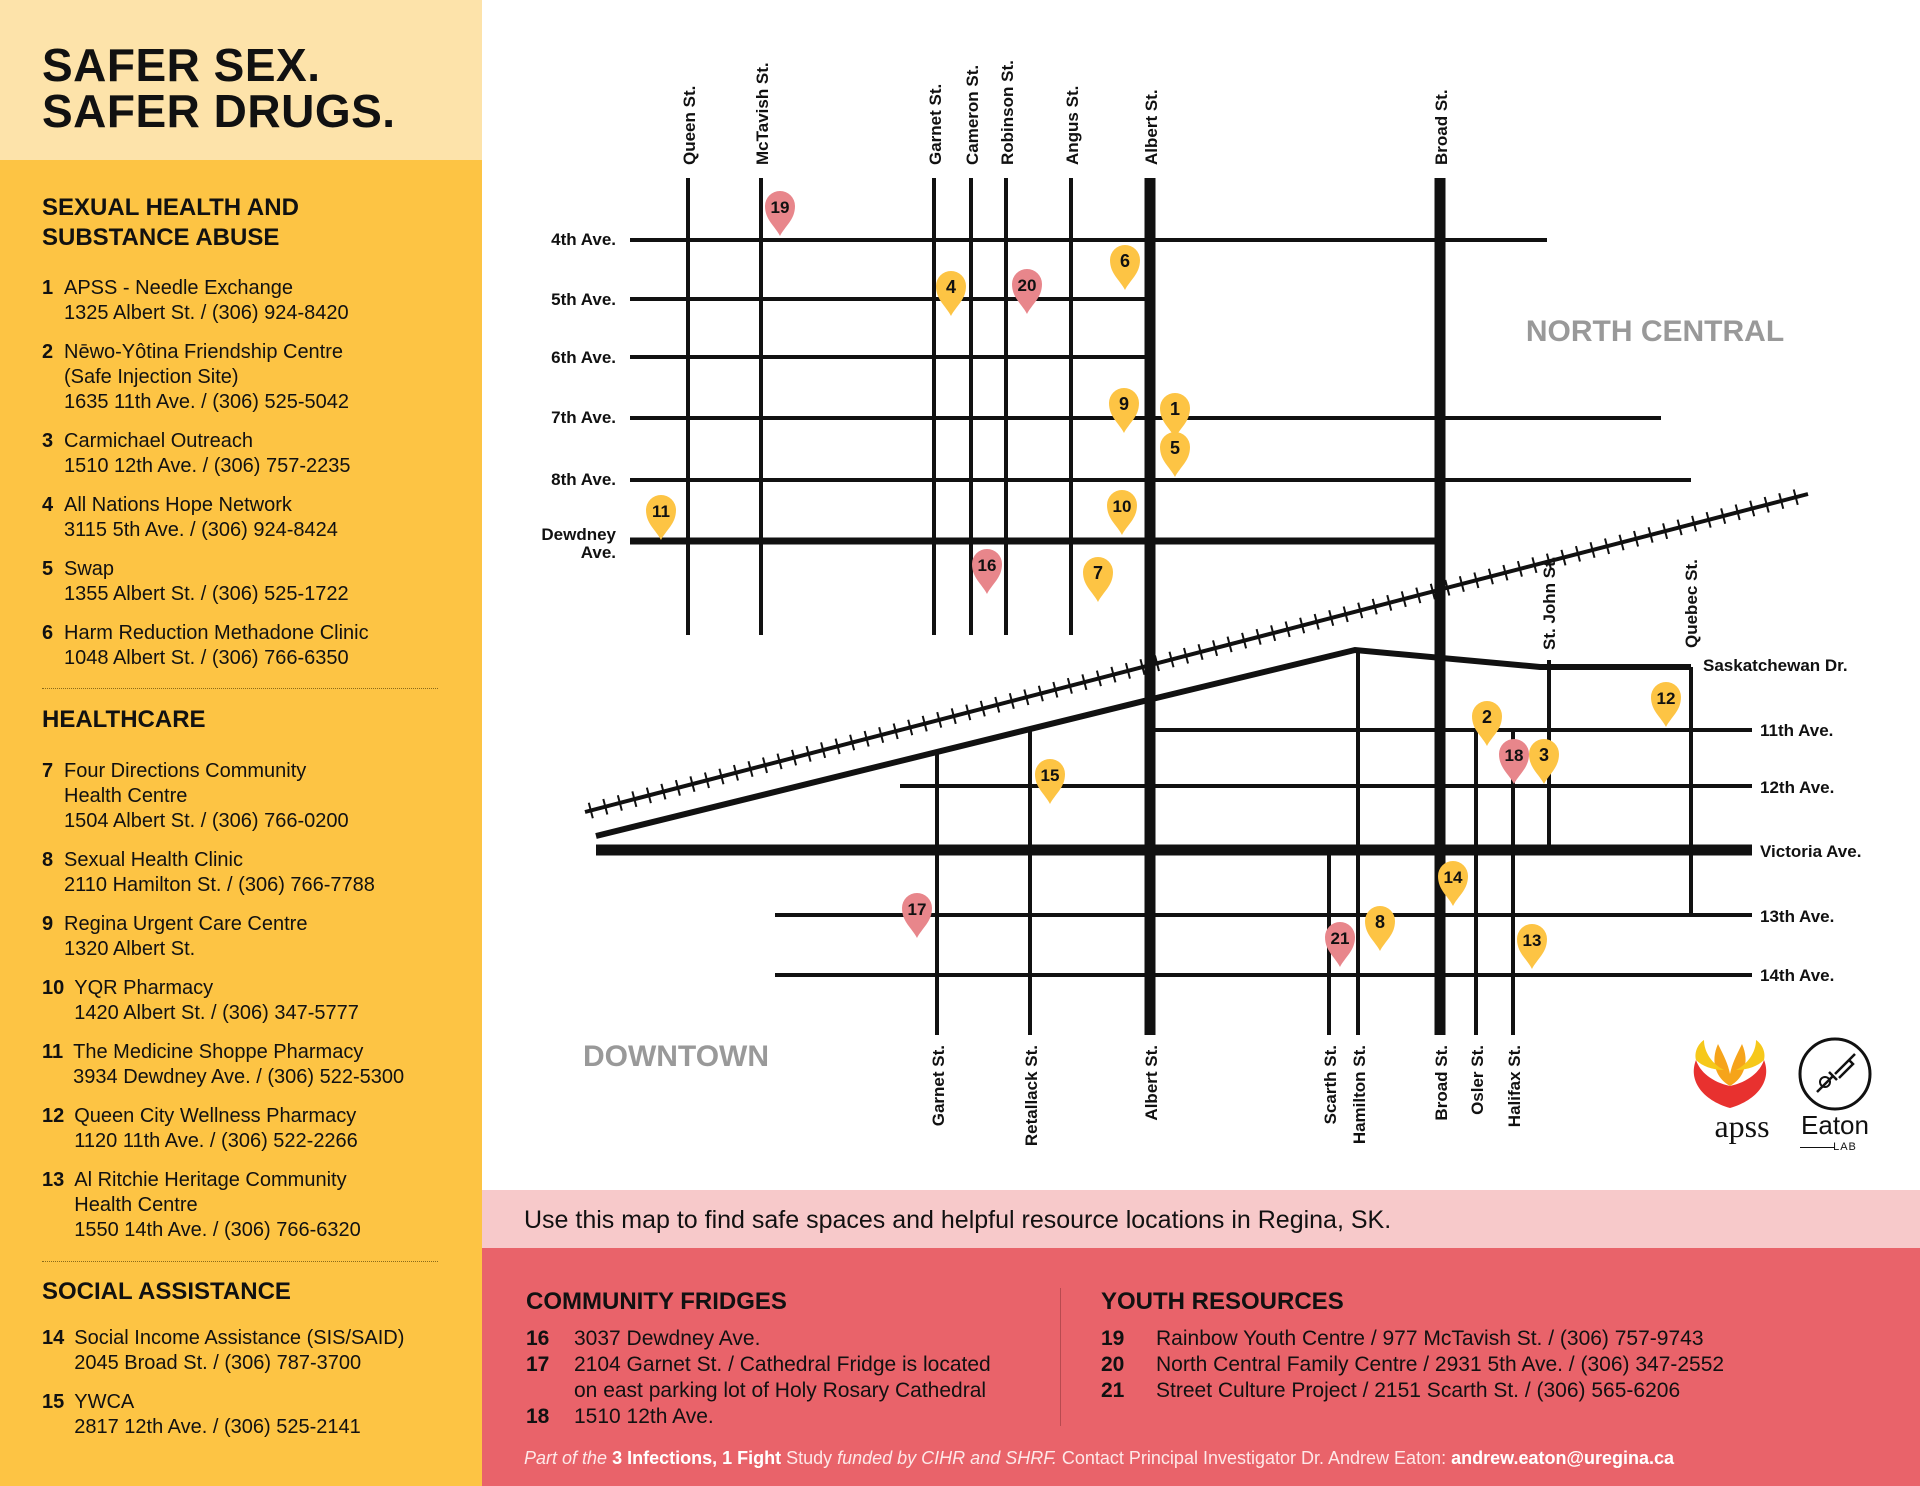  What do you see at coordinates (1810, 851) in the screenshot?
I see `avenue-label: Victoria Ave.` at bounding box center [1810, 851].